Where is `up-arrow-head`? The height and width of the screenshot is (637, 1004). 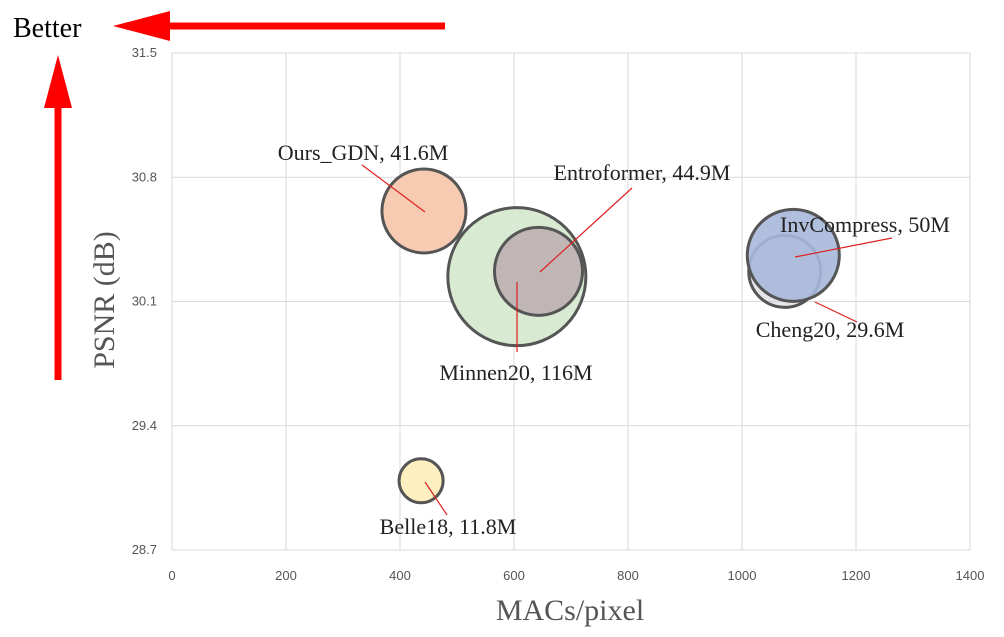 up-arrow-head is located at coordinates (58, 81).